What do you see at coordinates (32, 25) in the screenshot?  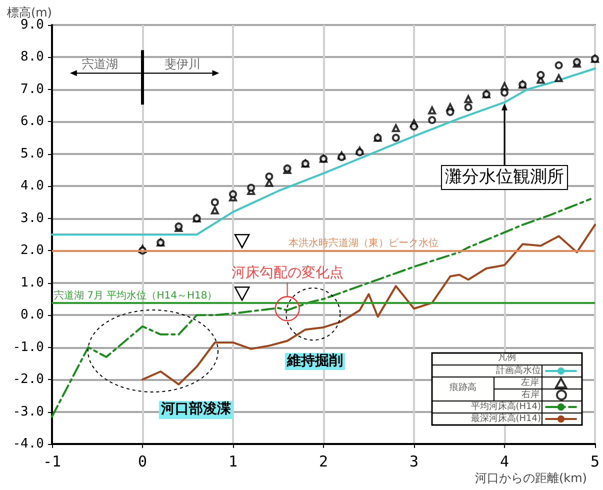 I see `y-tick-label: 9.0` at bounding box center [32, 25].